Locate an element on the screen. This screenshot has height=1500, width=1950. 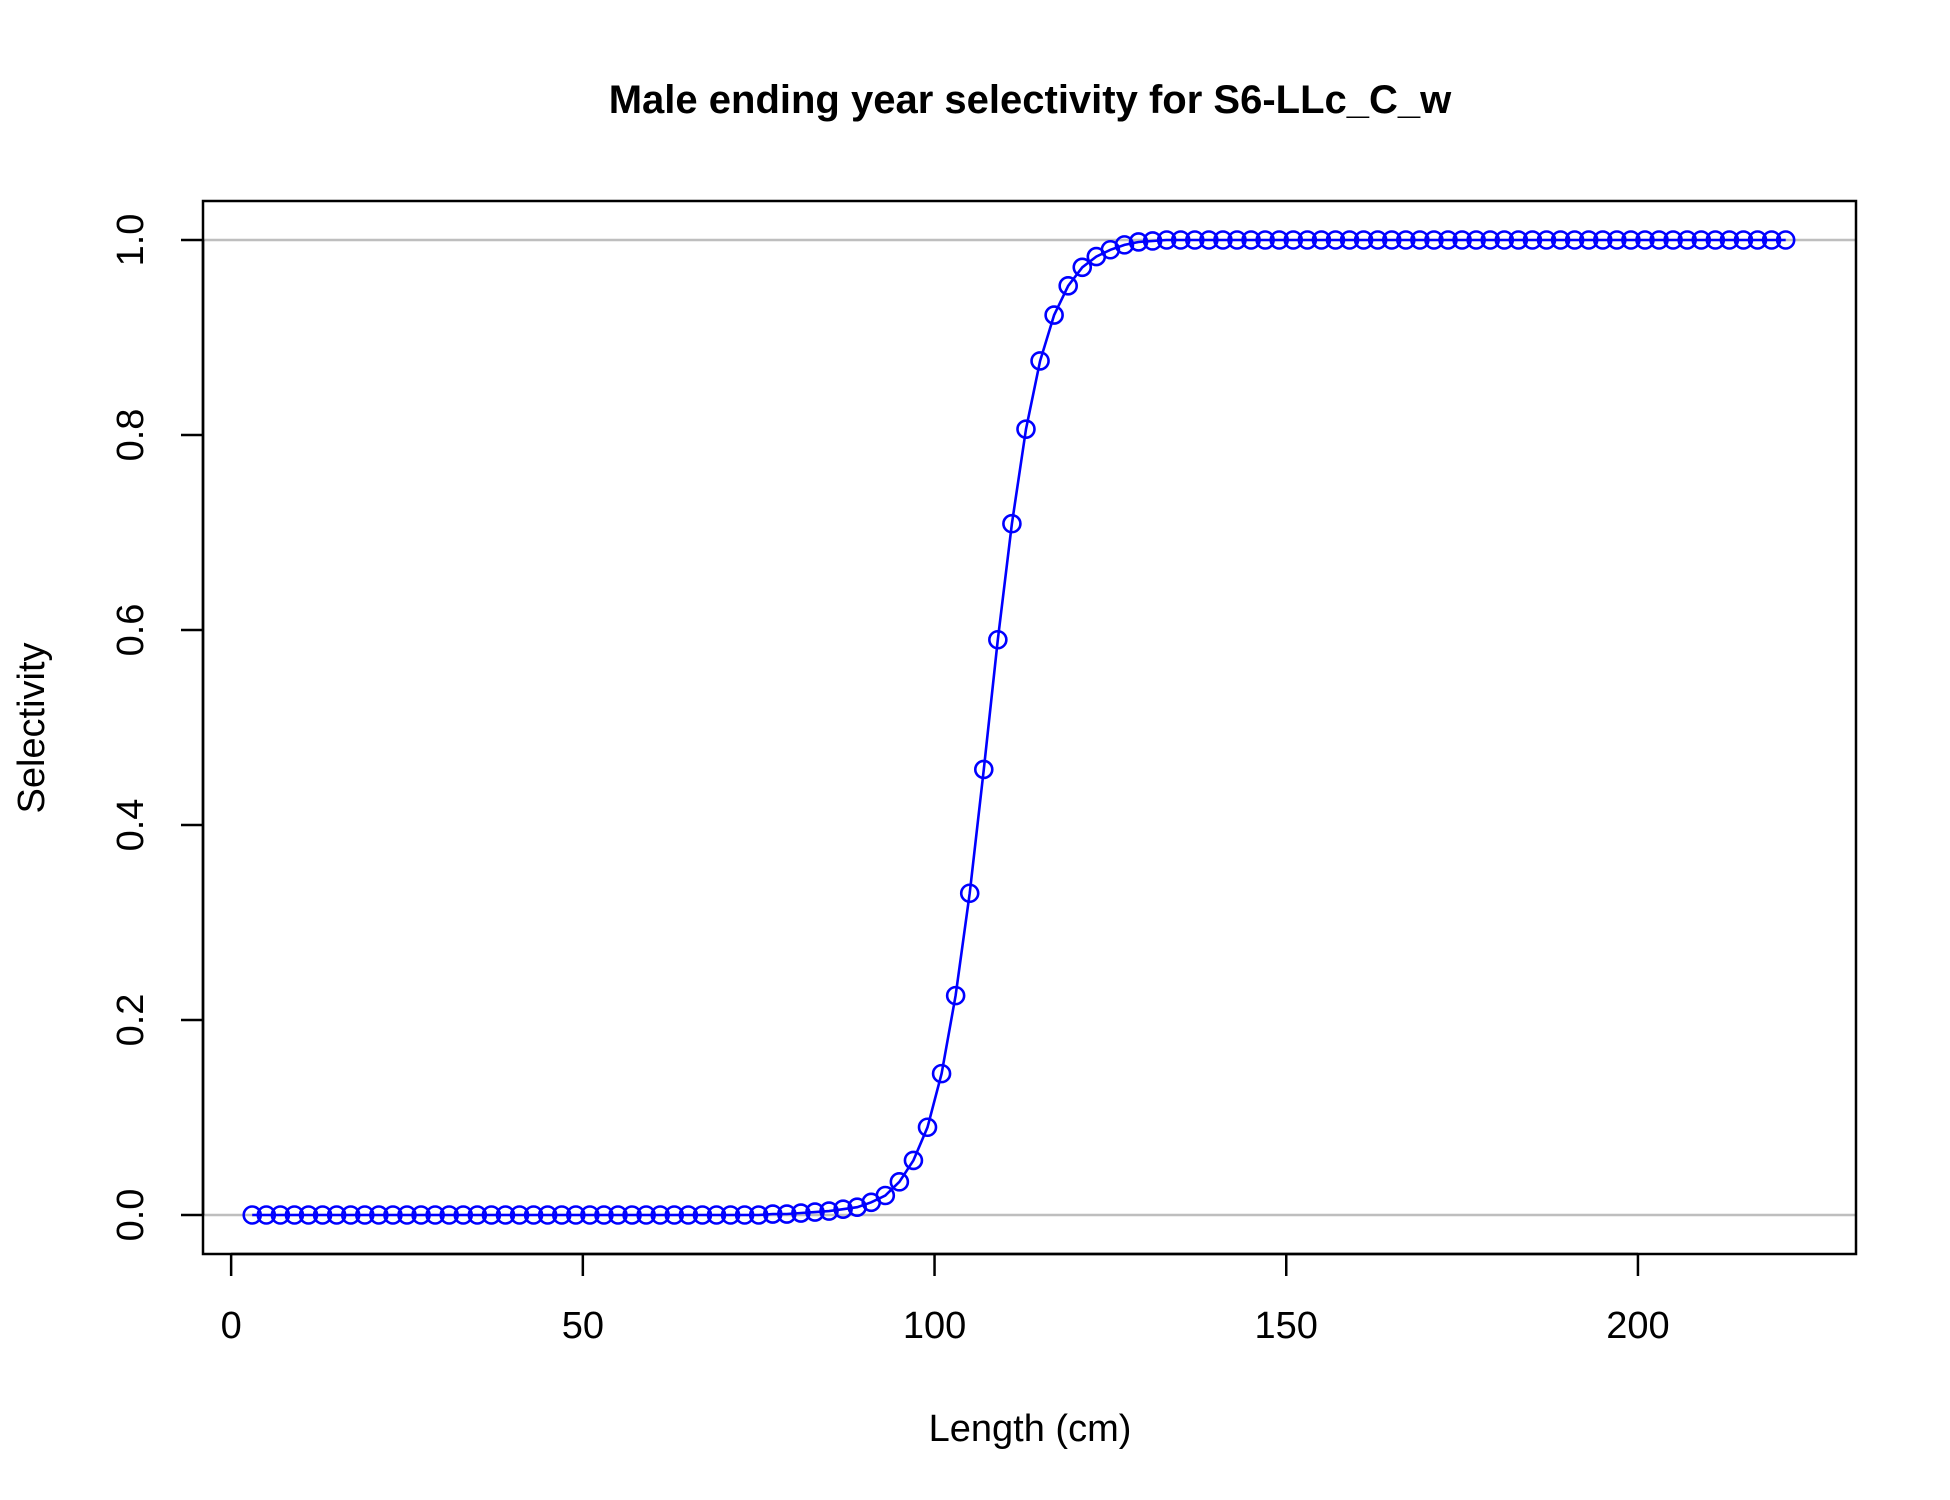
y-tick-label: 1.0 is located at coordinates (131, 240).